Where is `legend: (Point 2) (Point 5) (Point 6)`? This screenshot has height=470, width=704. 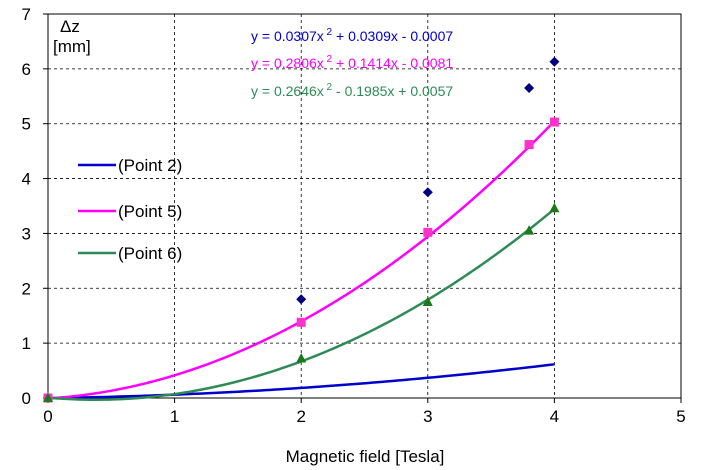
legend: (Point 2) (Point 5) (Point 6) is located at coordinates (130, 209).